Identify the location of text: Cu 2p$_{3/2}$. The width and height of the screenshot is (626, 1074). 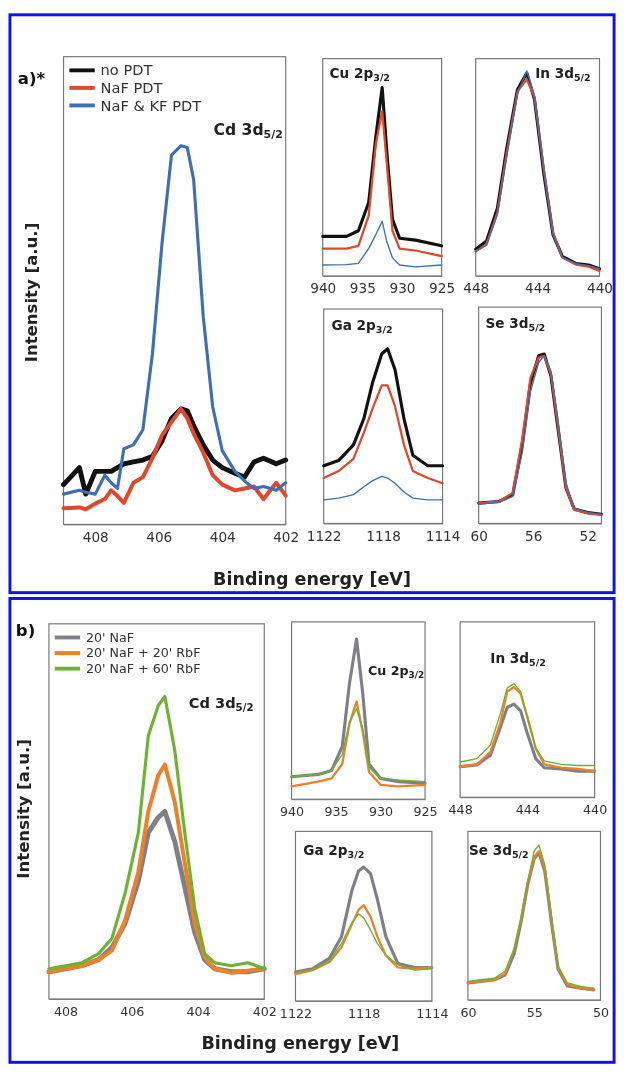
(396, 672).